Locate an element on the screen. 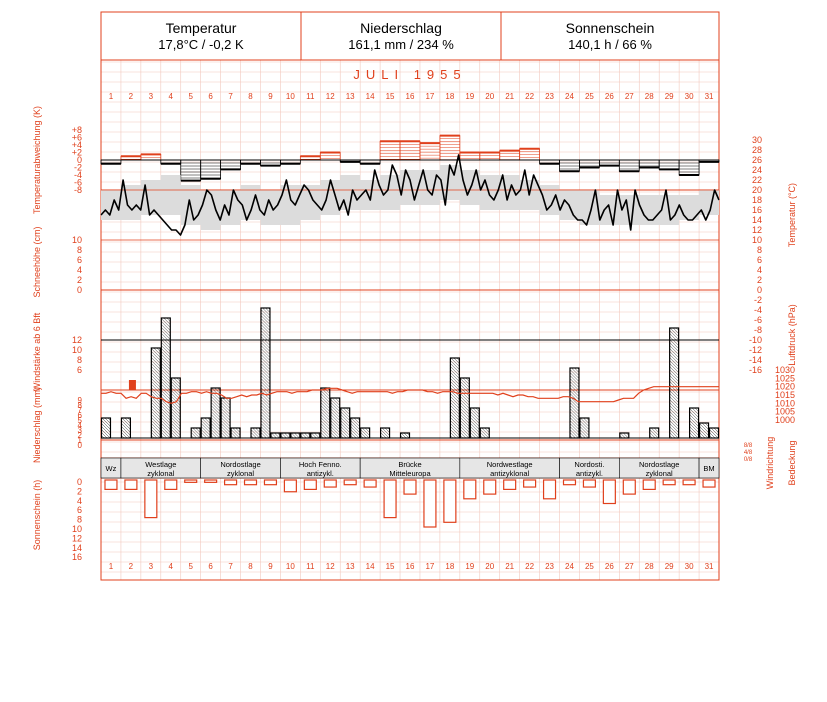 This screenshot has width=827, height=702. temperature-normal-band is located at coordinates (410, 197).